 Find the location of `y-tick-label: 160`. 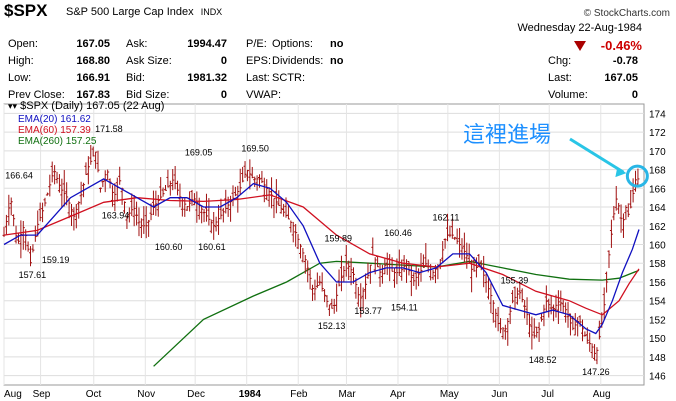

y-tick-label: 160 is located at coordinates (657, 246).